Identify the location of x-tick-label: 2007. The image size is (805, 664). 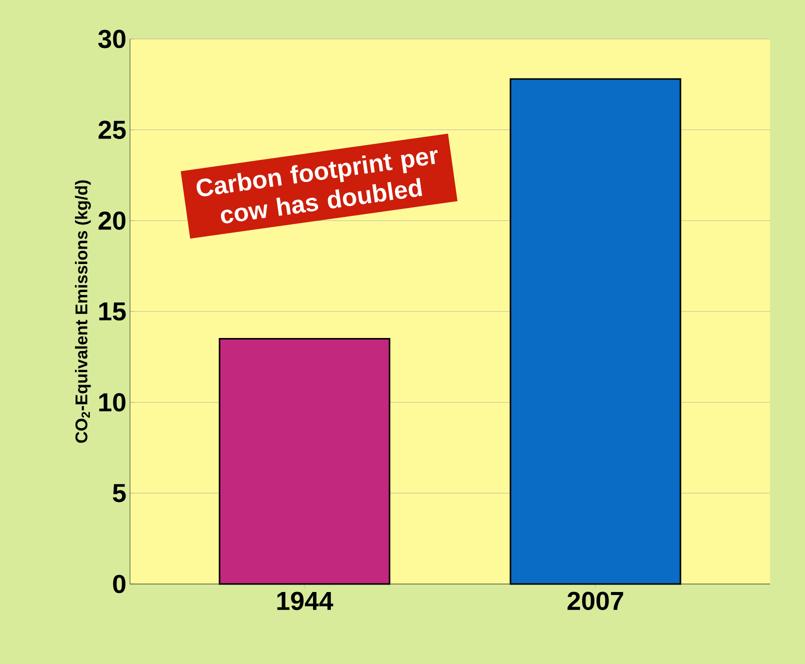
(596, 601).